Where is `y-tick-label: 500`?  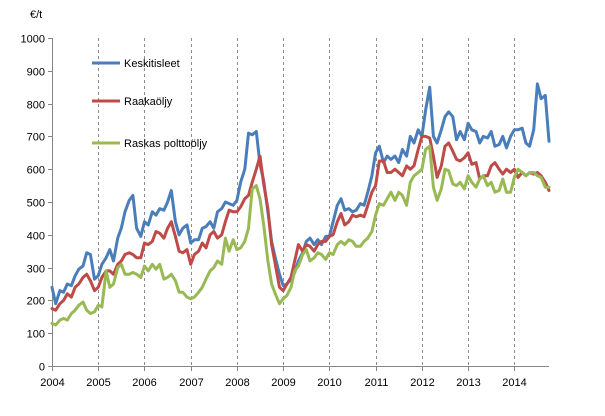 y-tick-label: 500 is located at coordinates (36, 204).